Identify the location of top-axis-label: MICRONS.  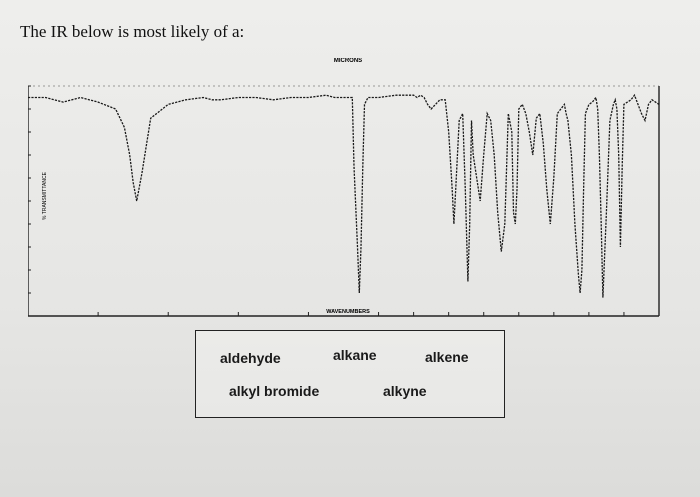
(348, 61).